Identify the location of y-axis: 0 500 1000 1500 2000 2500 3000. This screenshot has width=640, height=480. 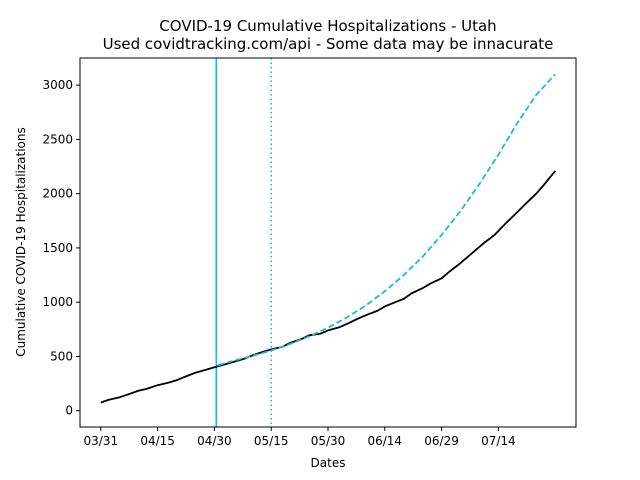
(61, 248).